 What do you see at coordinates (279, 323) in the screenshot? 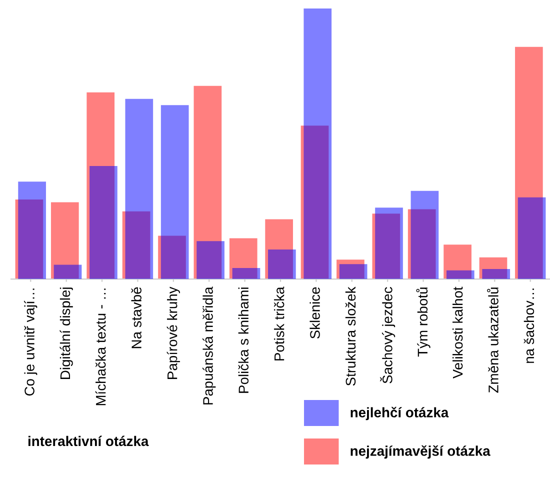
I see `x-tick-label: Potisk trička` at bounding box center [279, 323].